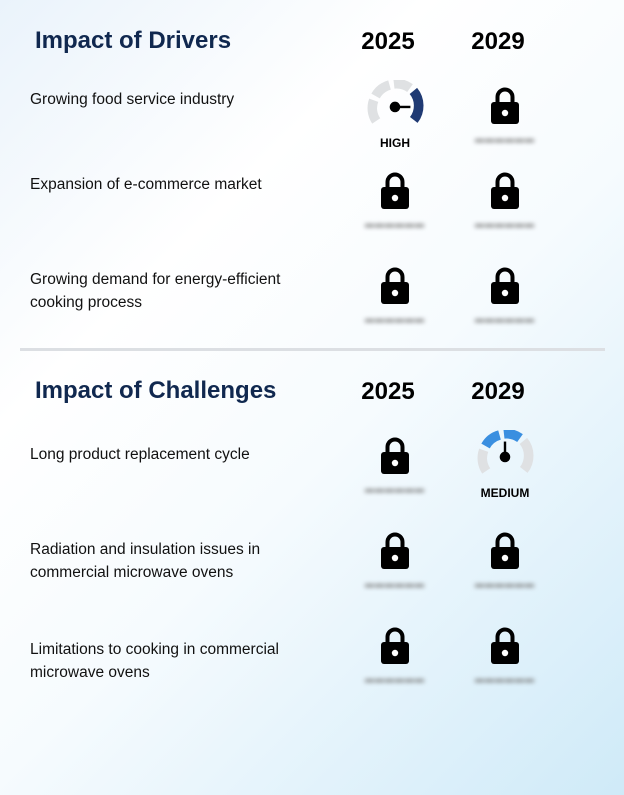 The height and width of the screenshot is (795, 624). Describe the element at coordinates (498, 41) in the screenshot. I see `drivers-year-2029: 2029` at that location.